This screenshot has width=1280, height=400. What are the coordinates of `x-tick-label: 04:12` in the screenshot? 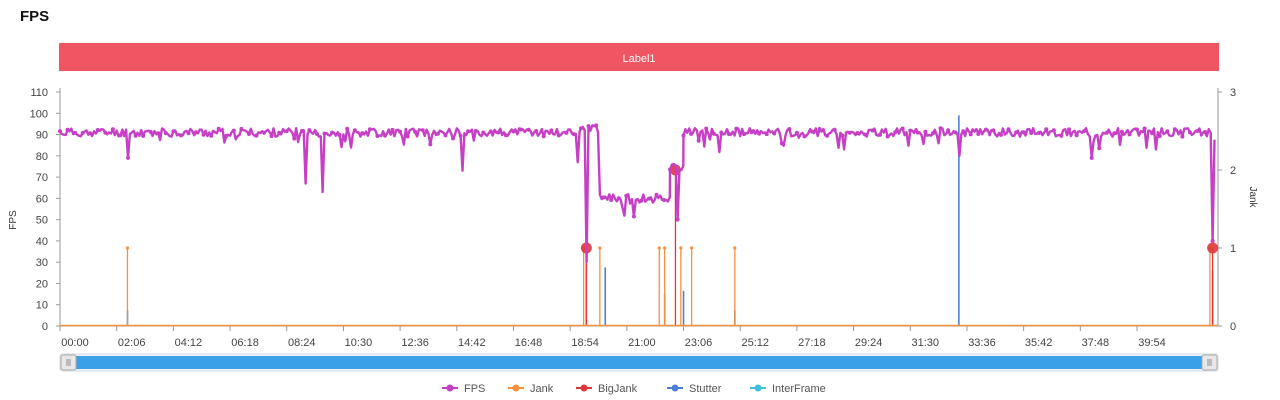 It's located at (189, 343).